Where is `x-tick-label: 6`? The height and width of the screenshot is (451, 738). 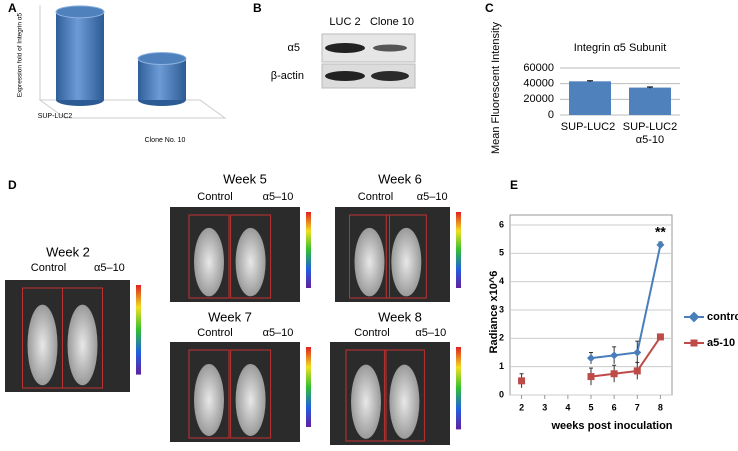 x-tick-label: 6 is located at coordinates (614, 407).